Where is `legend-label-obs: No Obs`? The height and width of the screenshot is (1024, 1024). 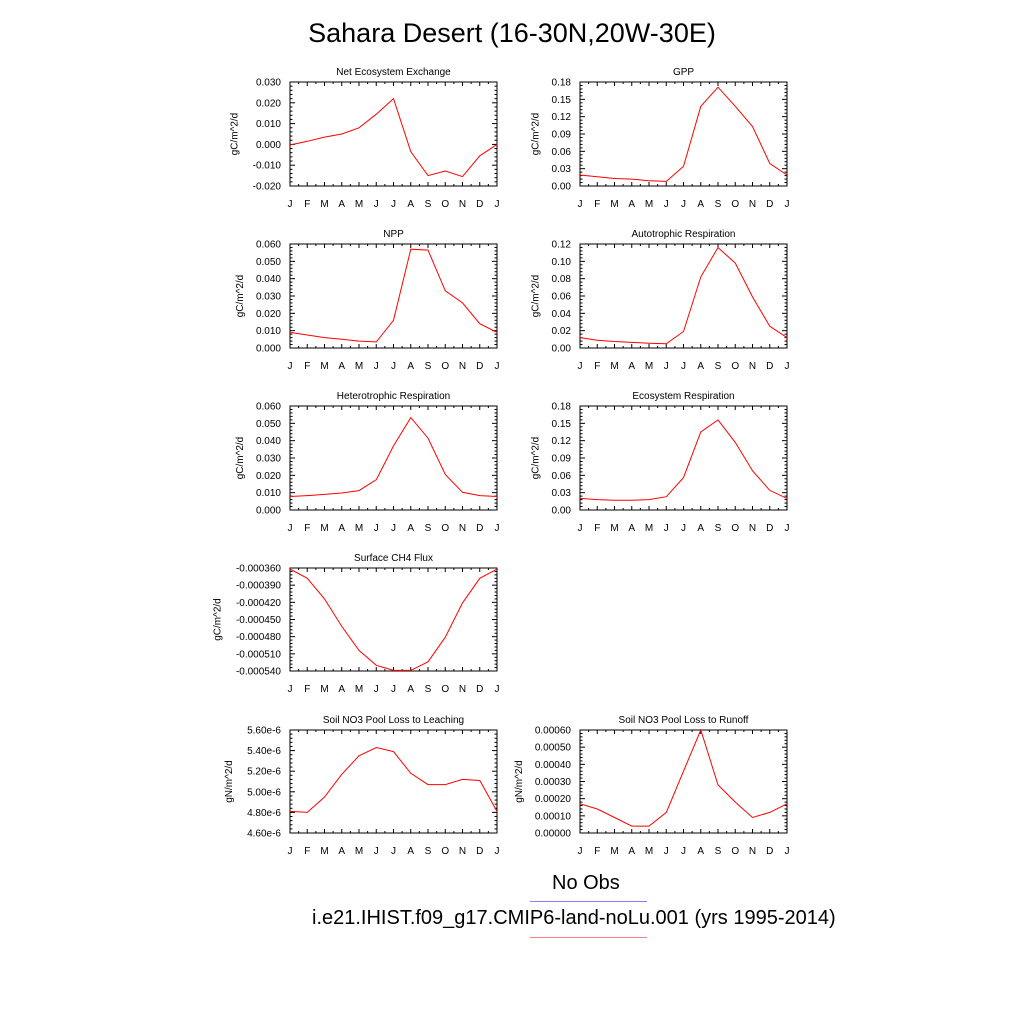
legend-label-obs: No Obs is located at coordinates (586, 883).